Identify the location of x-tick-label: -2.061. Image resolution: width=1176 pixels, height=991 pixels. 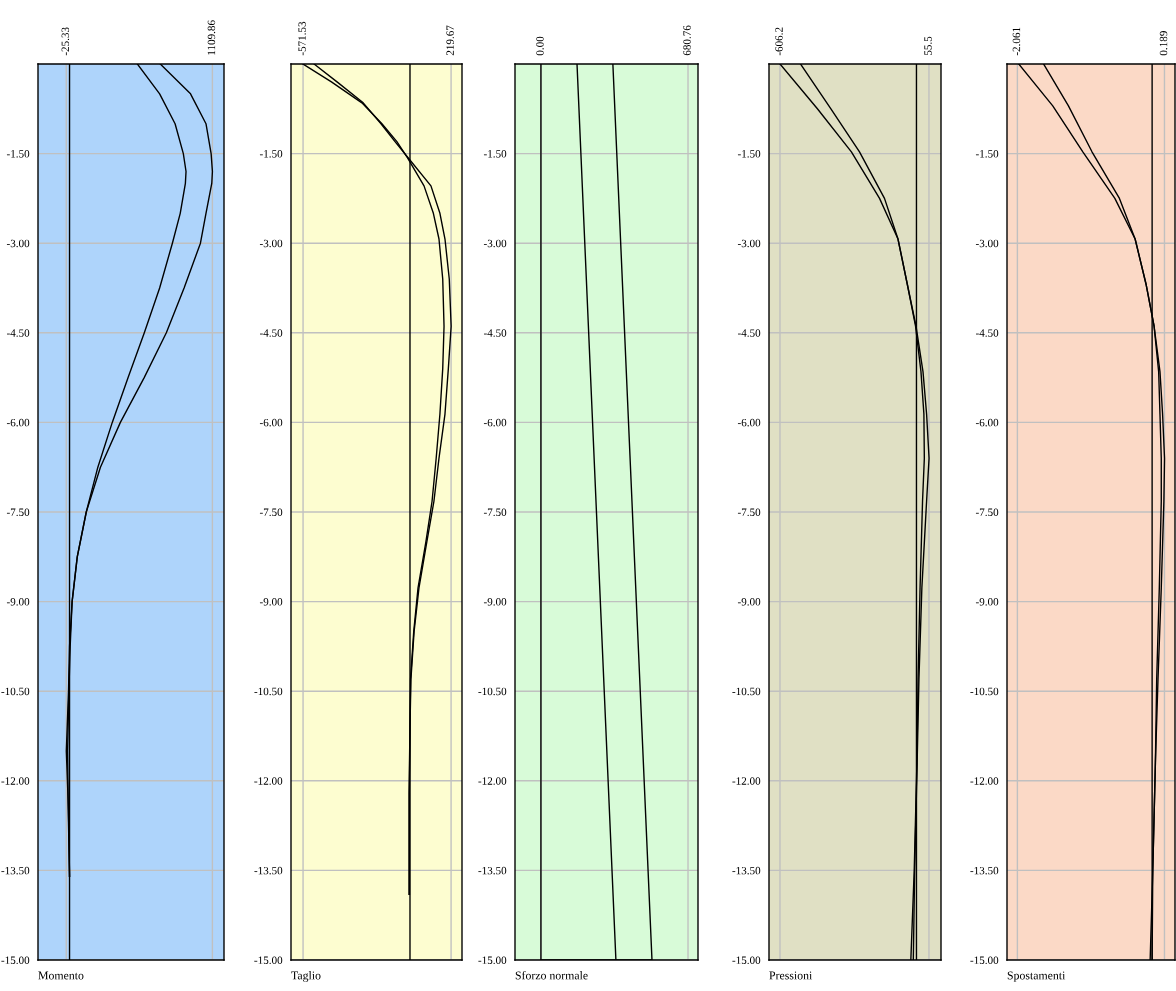
(1016, 41).